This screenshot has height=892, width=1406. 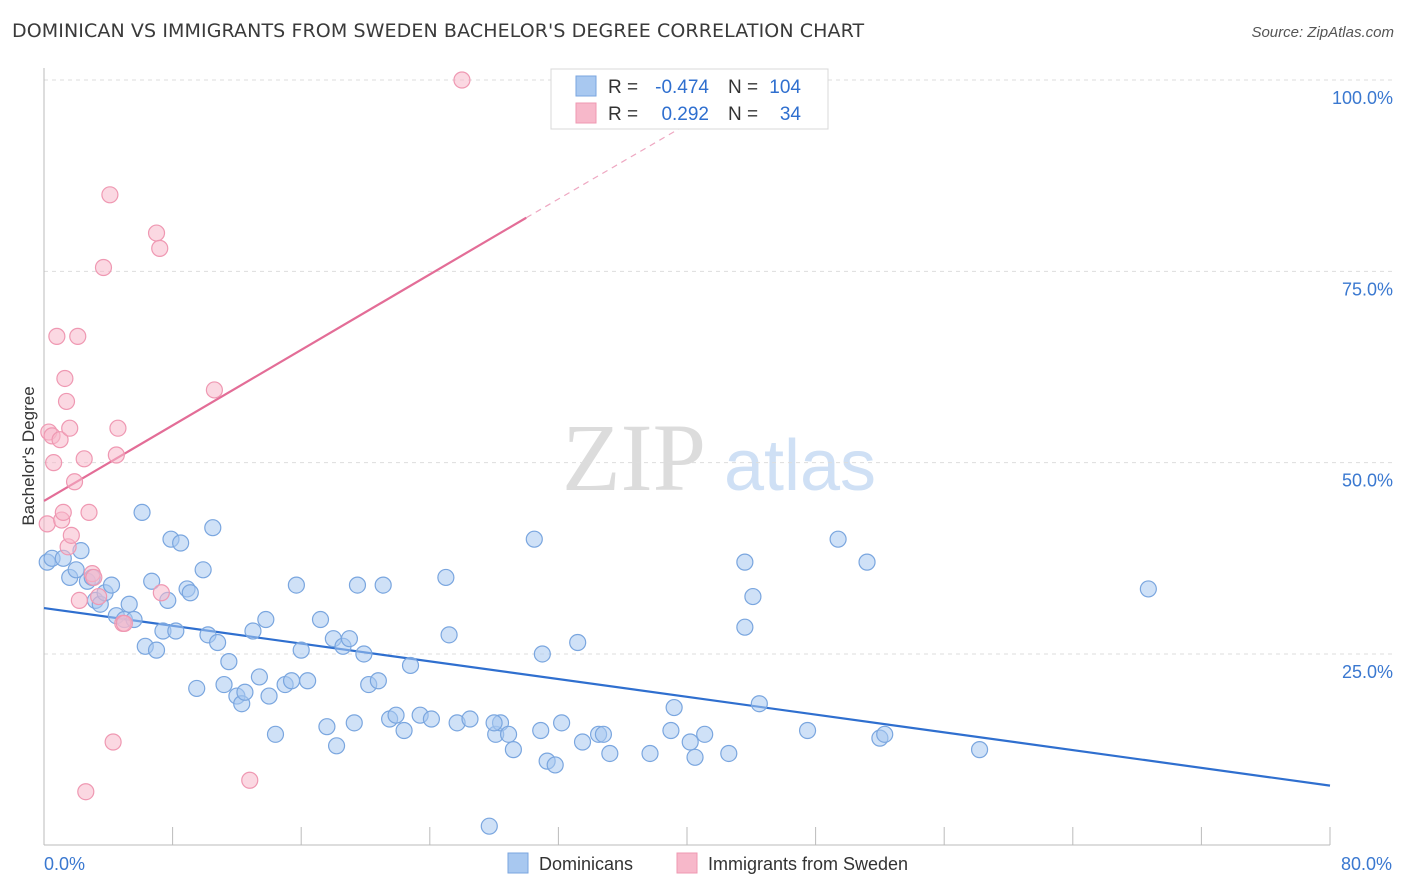 What do you see at coordinates (808, 864) in the screenshot?
I see `legend-label-sweden: Immigrants from Sweden` at bounding box center [808, 864].